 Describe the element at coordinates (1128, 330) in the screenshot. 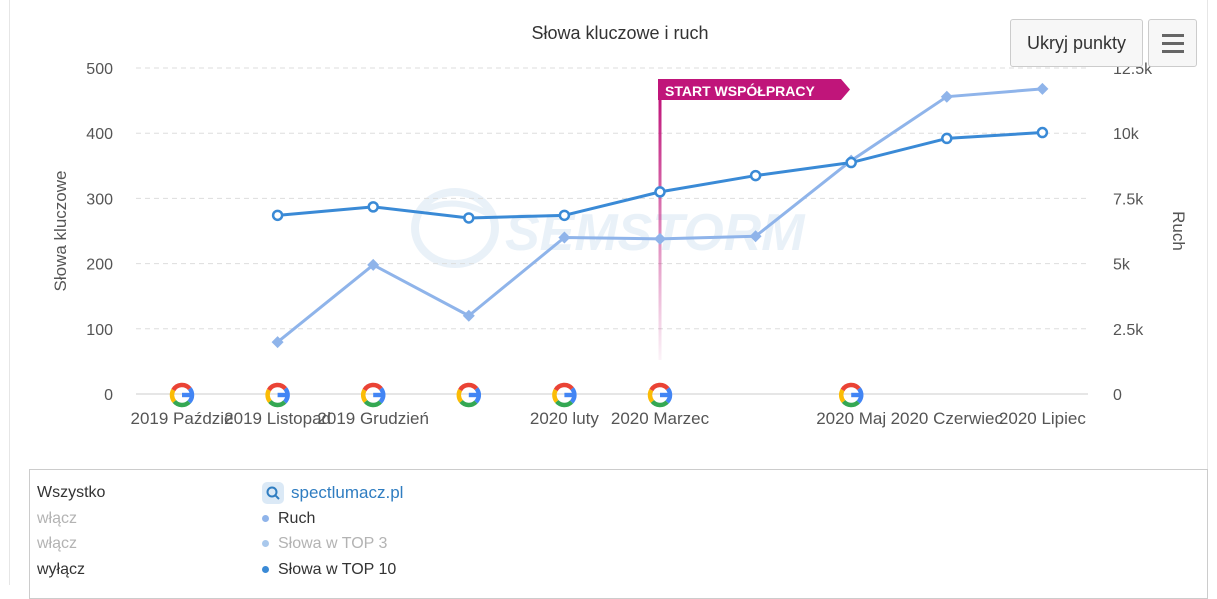

I see `y-right-tick-label: 2.5k` at that location.